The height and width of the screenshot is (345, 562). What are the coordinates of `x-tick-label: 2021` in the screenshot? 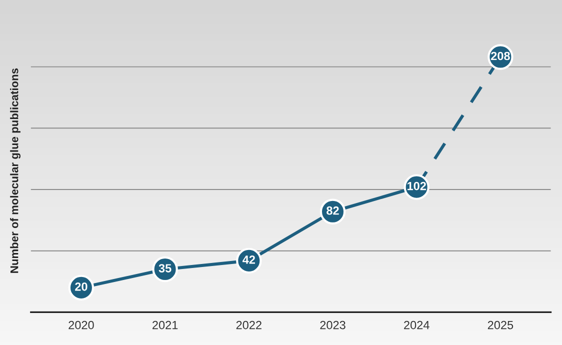 It's located at (165, 325).